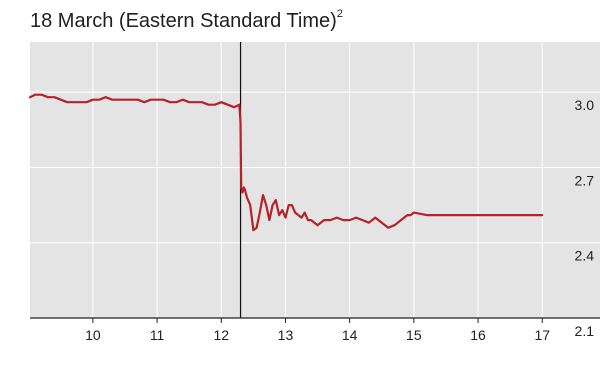 This screenshot has height=370, width=602. Describe the element at coordinates (221, 335) in the screenshot. I see `x-tick-label: 12` at that location.